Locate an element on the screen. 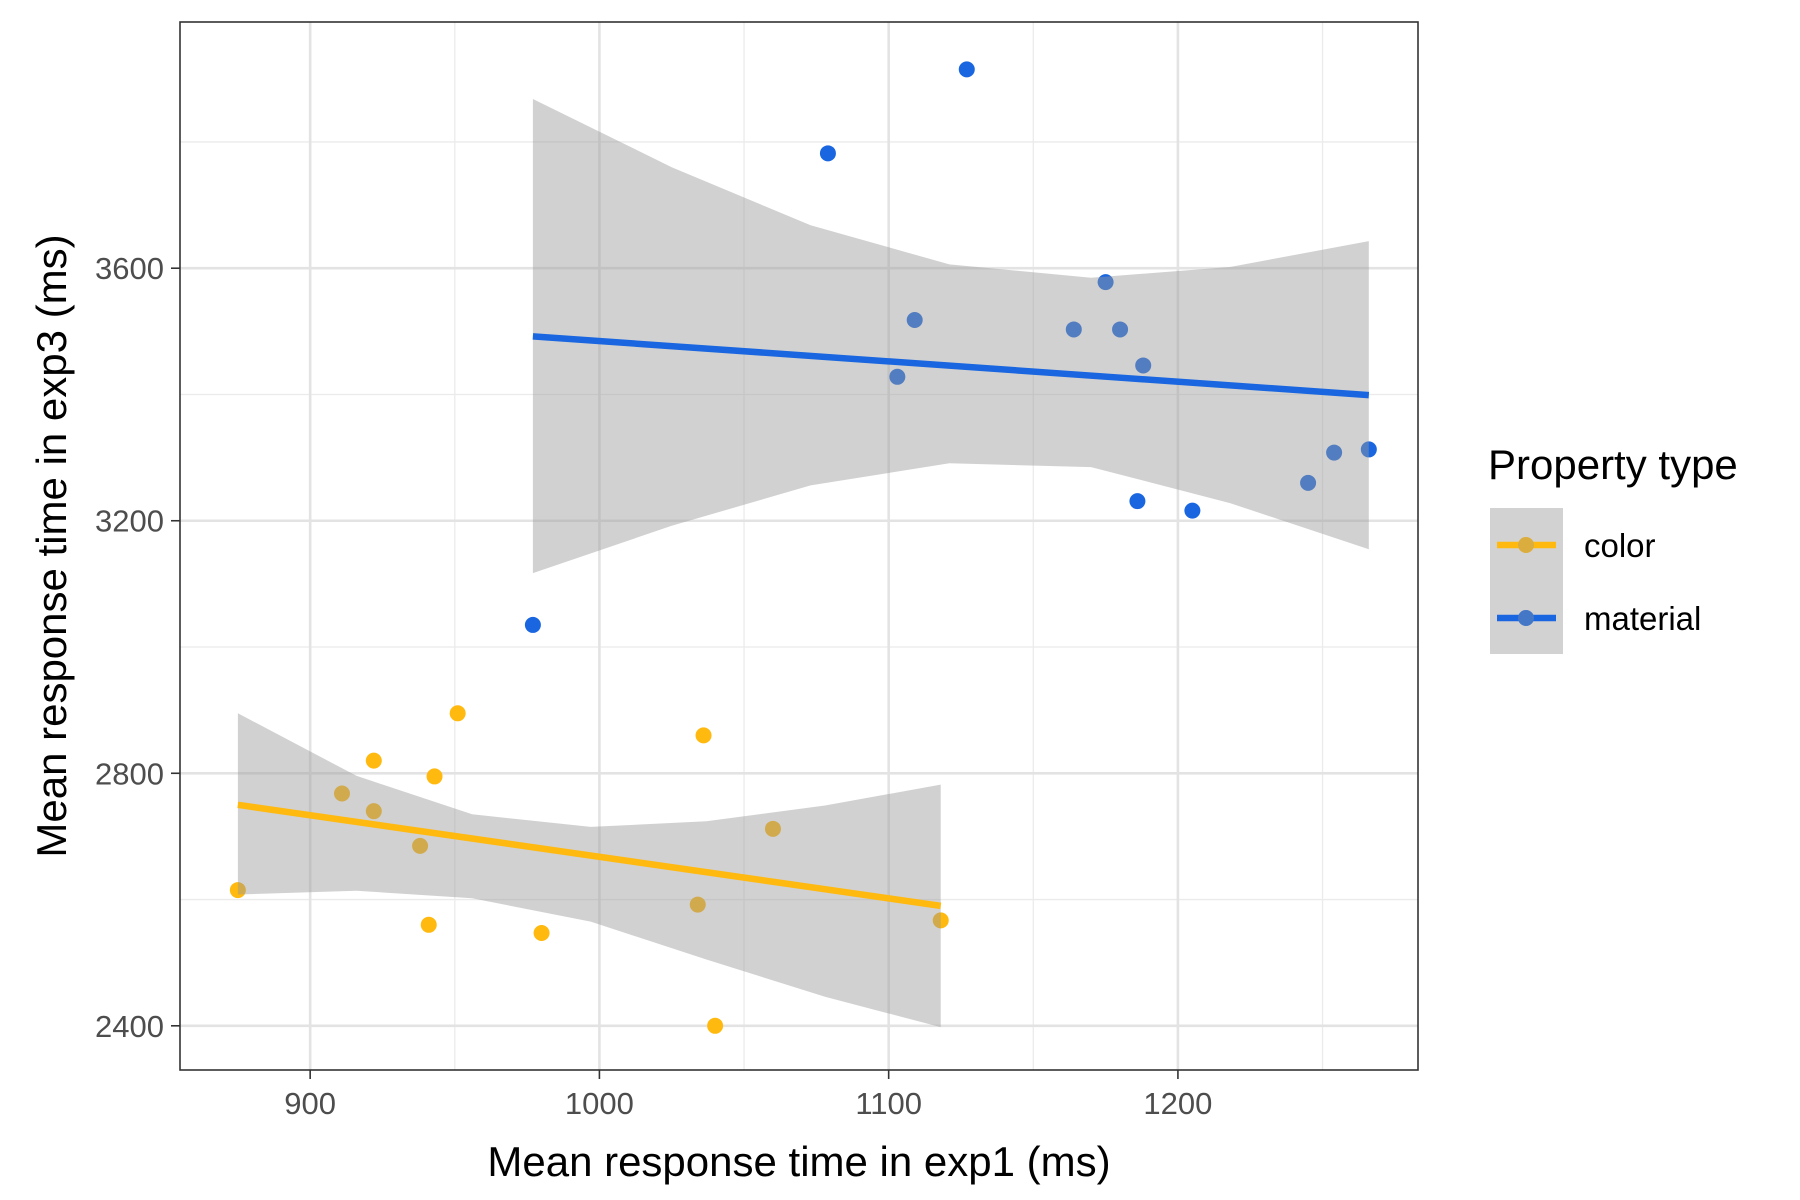 The width and height of the screenshot is (1800, 1200). x-axis-title: Mean response time in exp1 (ms) is located at coordinates (798, 1161).